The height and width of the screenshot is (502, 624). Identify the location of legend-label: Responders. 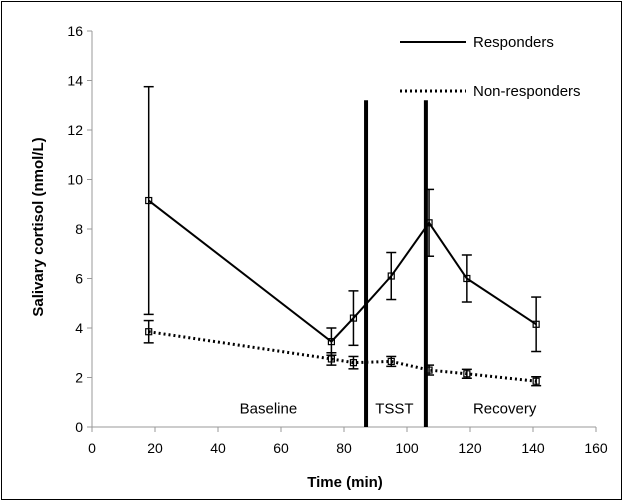
(513, 42).